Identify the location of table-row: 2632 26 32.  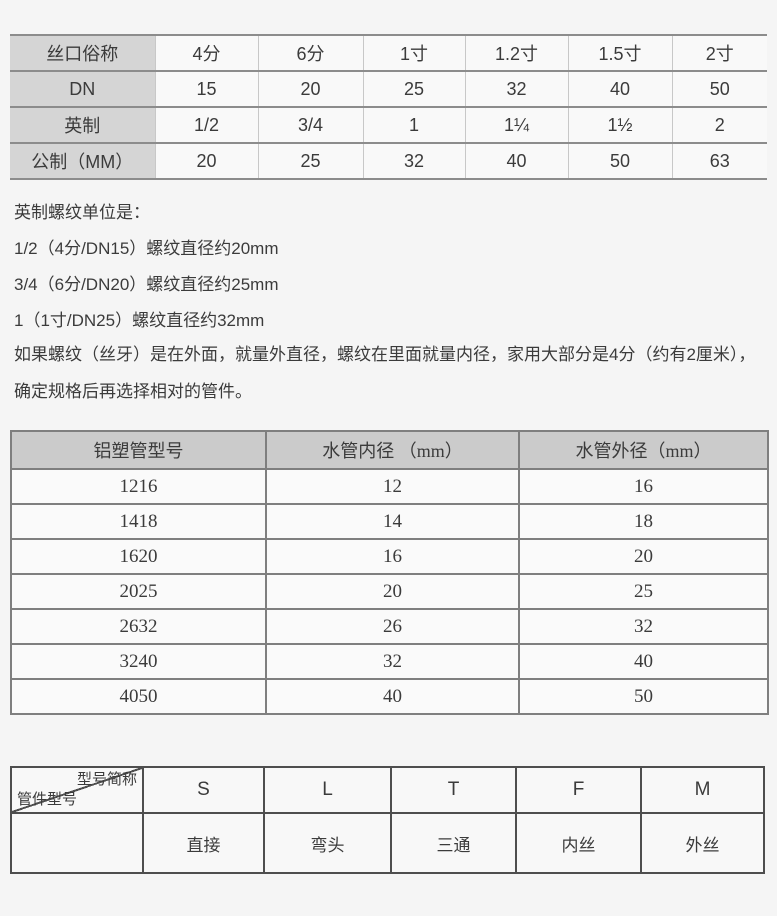
(389, 626).